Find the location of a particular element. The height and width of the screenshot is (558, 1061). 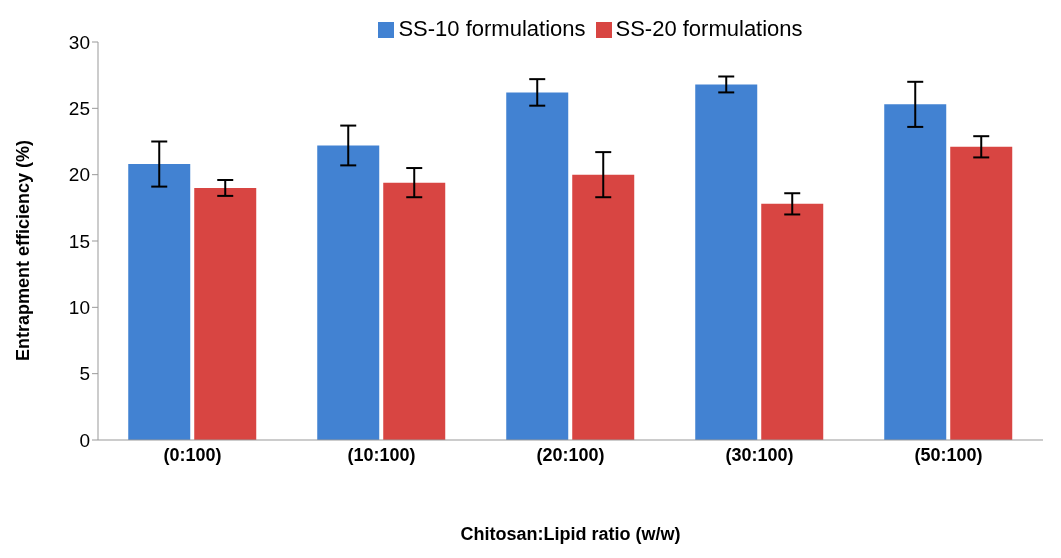

legend-label: SS-10 formulations is located at coordinates (492, 28).